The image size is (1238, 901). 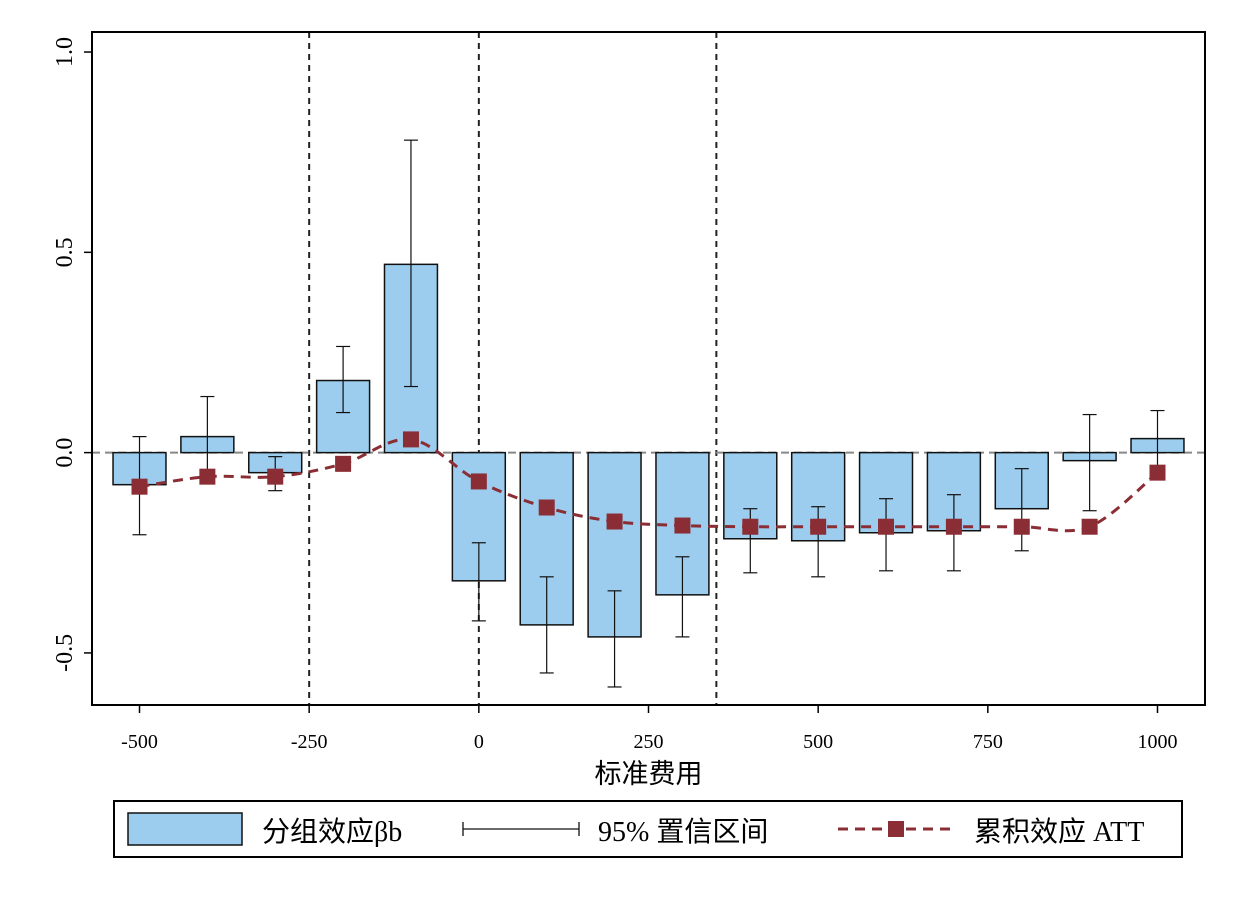 I want to click on x-tick-label: 250, so click(x=649, y=742).